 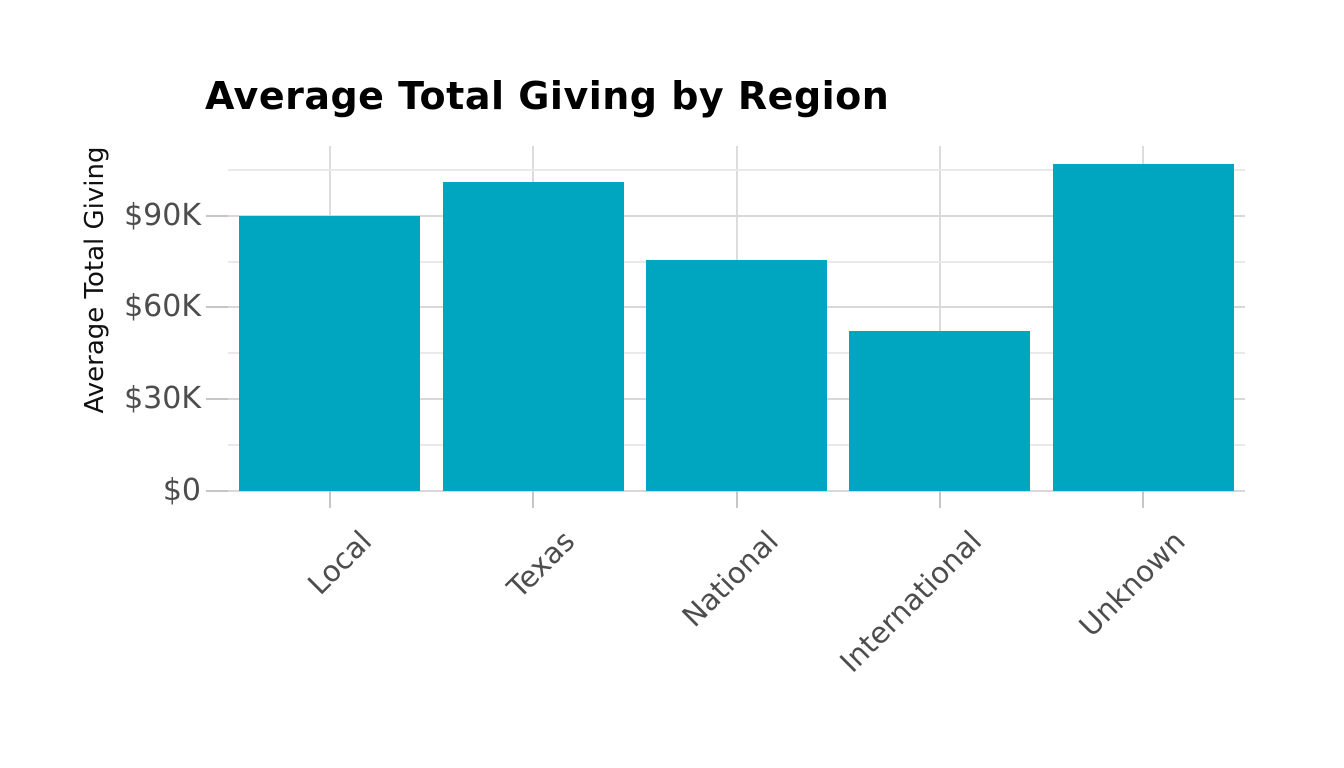 What do you see at coordinates (162, 307) in the screenshot?
I see `y-tick-label: $60K` at bounding box center [162, 307].